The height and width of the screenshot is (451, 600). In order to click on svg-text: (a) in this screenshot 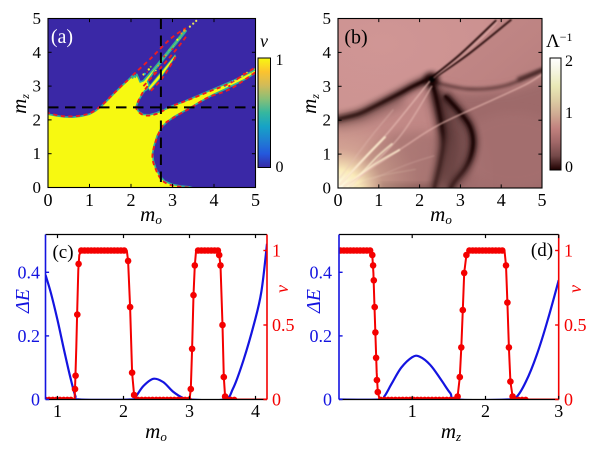, I will do `click(62, 37)`.